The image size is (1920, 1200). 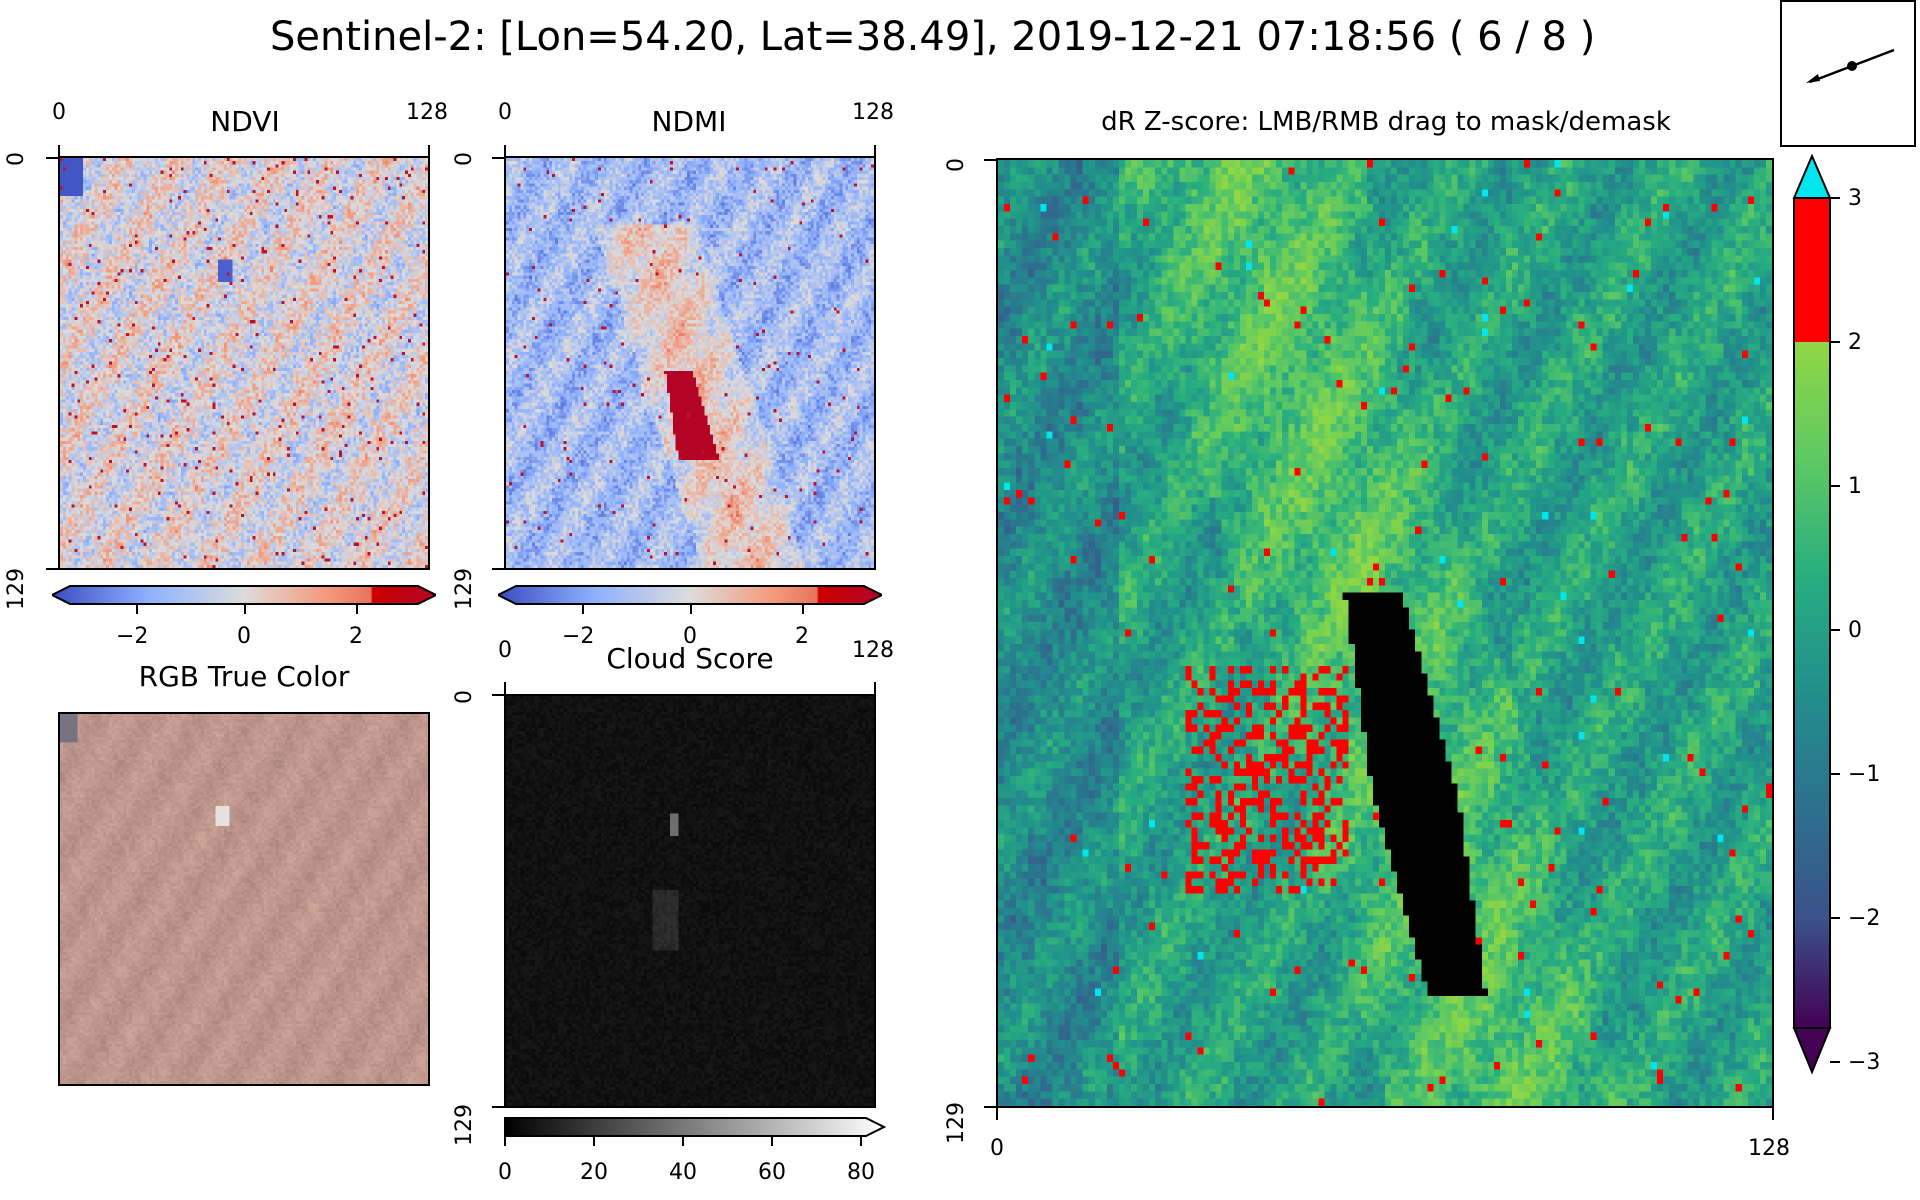 I want to click on cloud-colorbar, so click(x=695, y=1127).